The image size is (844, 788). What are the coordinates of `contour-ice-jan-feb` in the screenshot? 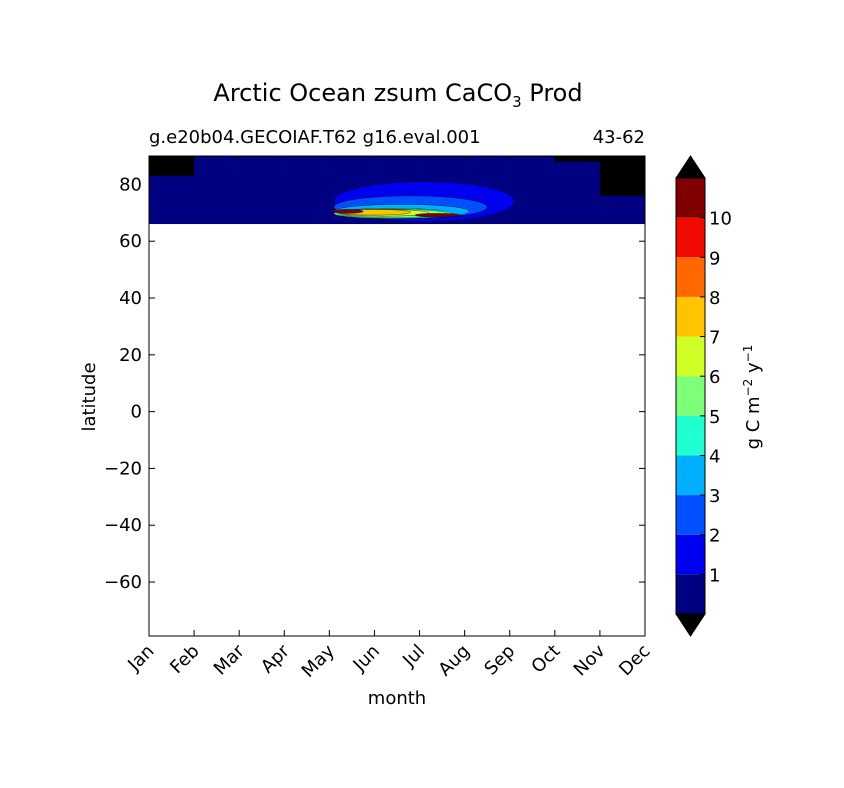 It's located at (172, 166).